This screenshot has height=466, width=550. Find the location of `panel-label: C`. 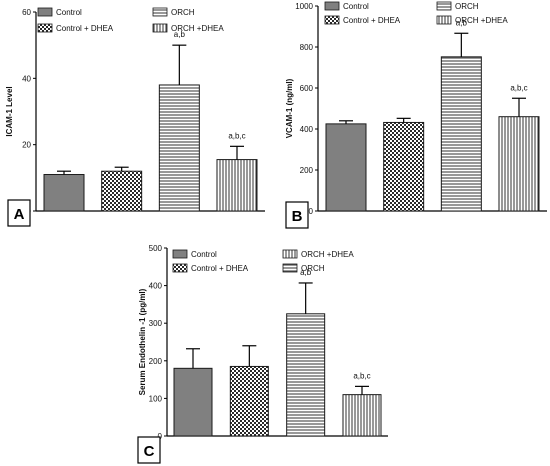

panel-label: C is located at coordinates (149, 451).